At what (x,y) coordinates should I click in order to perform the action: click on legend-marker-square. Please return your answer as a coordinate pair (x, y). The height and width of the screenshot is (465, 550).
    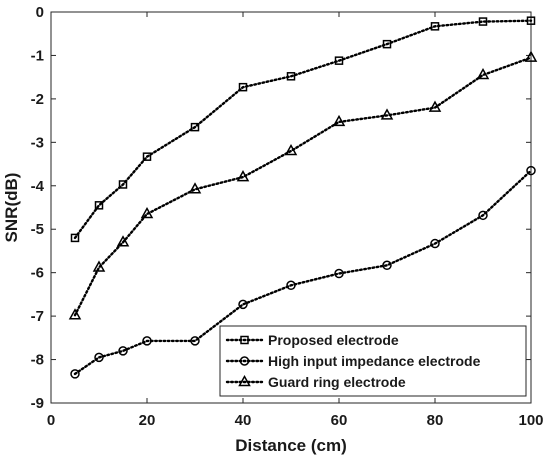
    Looking at the image, I should click on (244, 340).